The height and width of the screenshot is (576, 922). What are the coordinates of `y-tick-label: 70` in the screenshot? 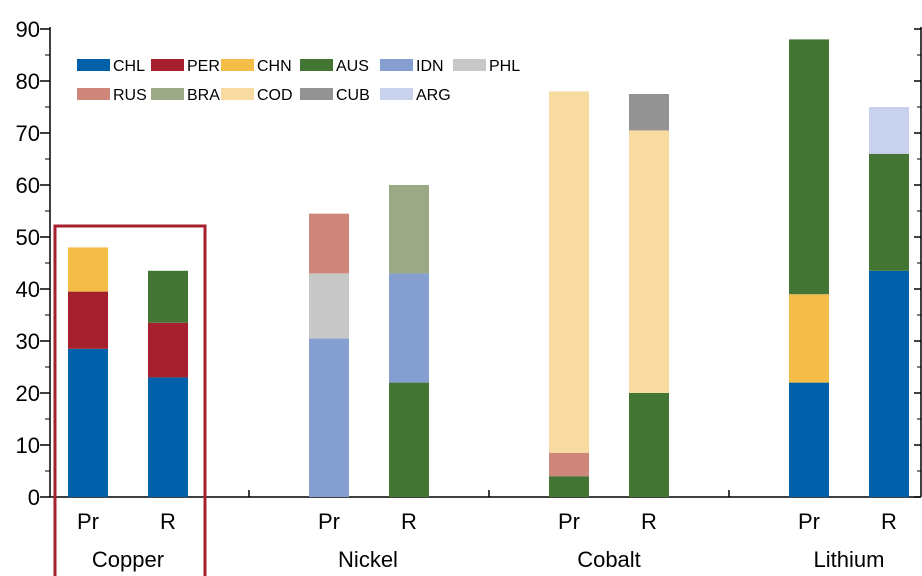 It's located at (28, 133).